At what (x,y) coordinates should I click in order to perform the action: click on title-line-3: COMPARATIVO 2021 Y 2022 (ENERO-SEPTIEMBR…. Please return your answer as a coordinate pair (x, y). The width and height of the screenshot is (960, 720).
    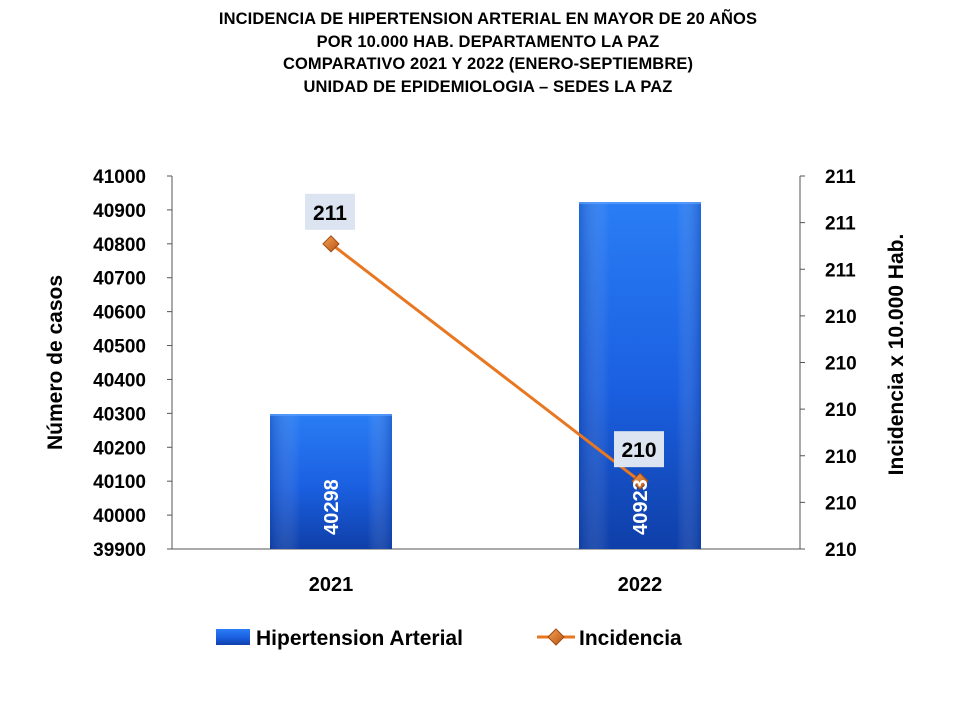
    Looking at the image, I should click on (488, 64).